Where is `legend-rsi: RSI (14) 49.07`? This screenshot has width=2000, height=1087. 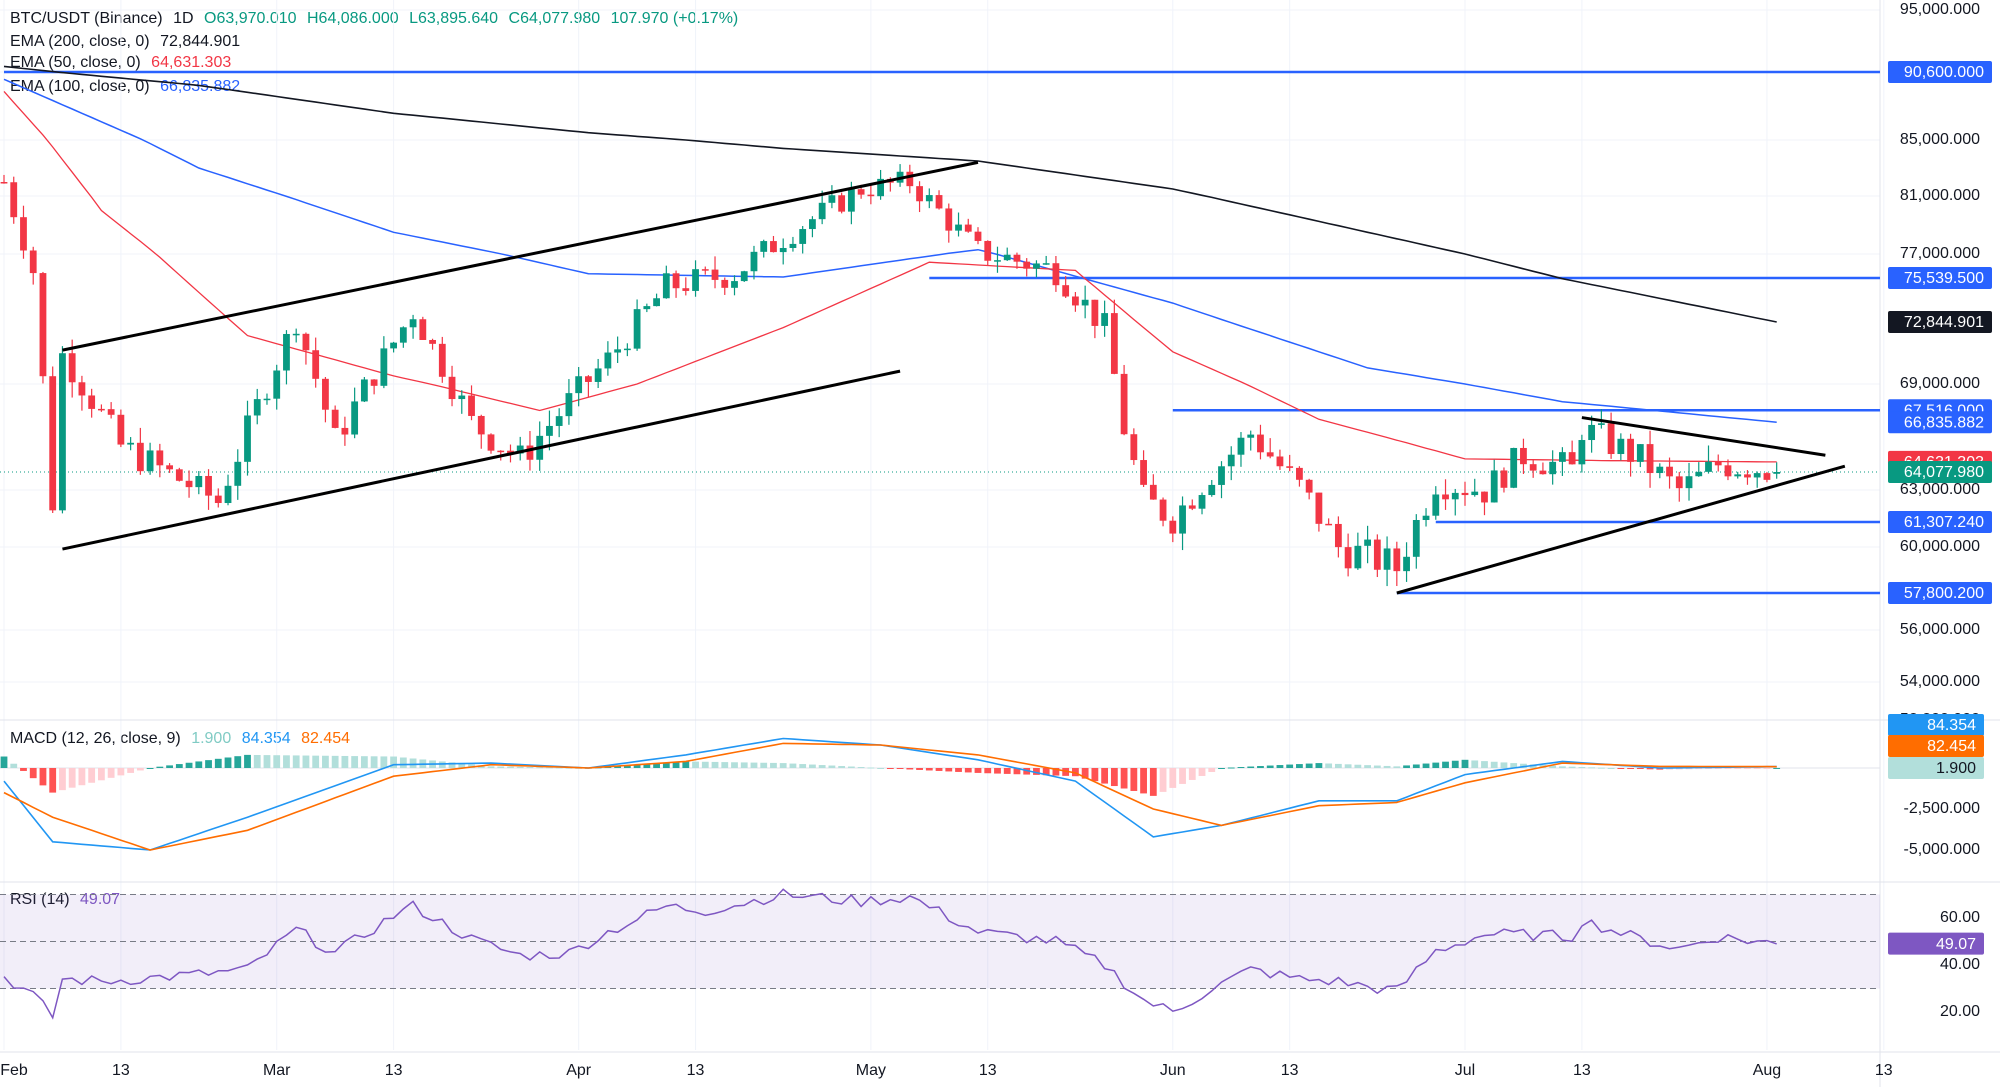
legend-rsi: RSI (14) 49.07 is located at coordinates (68, 900).